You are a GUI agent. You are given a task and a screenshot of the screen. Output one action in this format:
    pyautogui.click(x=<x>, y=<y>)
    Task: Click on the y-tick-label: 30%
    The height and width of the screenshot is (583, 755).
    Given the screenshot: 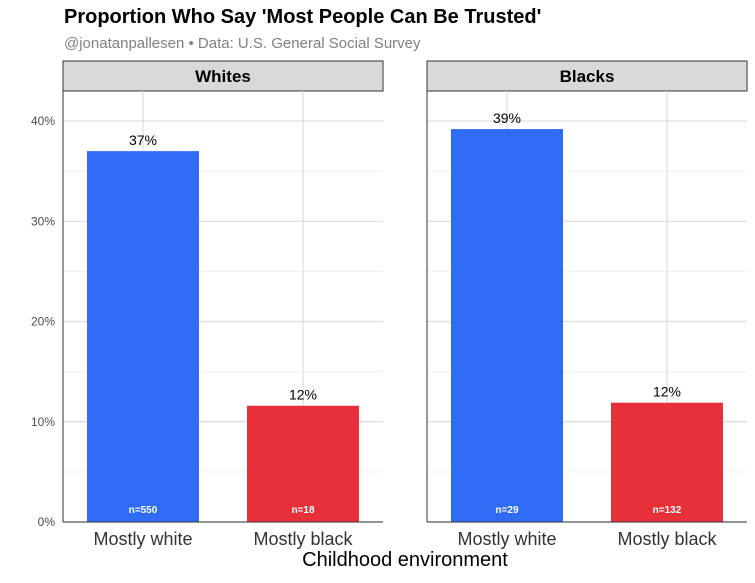 What is the action you would take?
    pyautogui.click(x=43, y=221)
    